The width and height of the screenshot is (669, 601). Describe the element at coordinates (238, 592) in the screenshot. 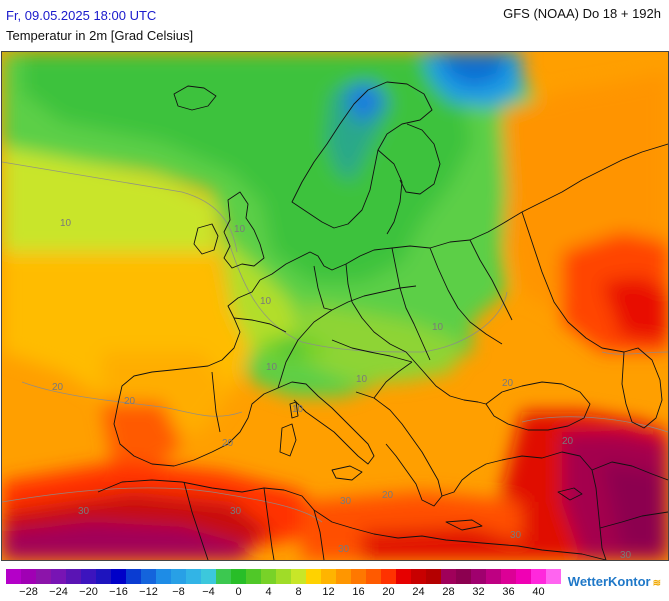

I see `legend-tick-label: 0` at that location.